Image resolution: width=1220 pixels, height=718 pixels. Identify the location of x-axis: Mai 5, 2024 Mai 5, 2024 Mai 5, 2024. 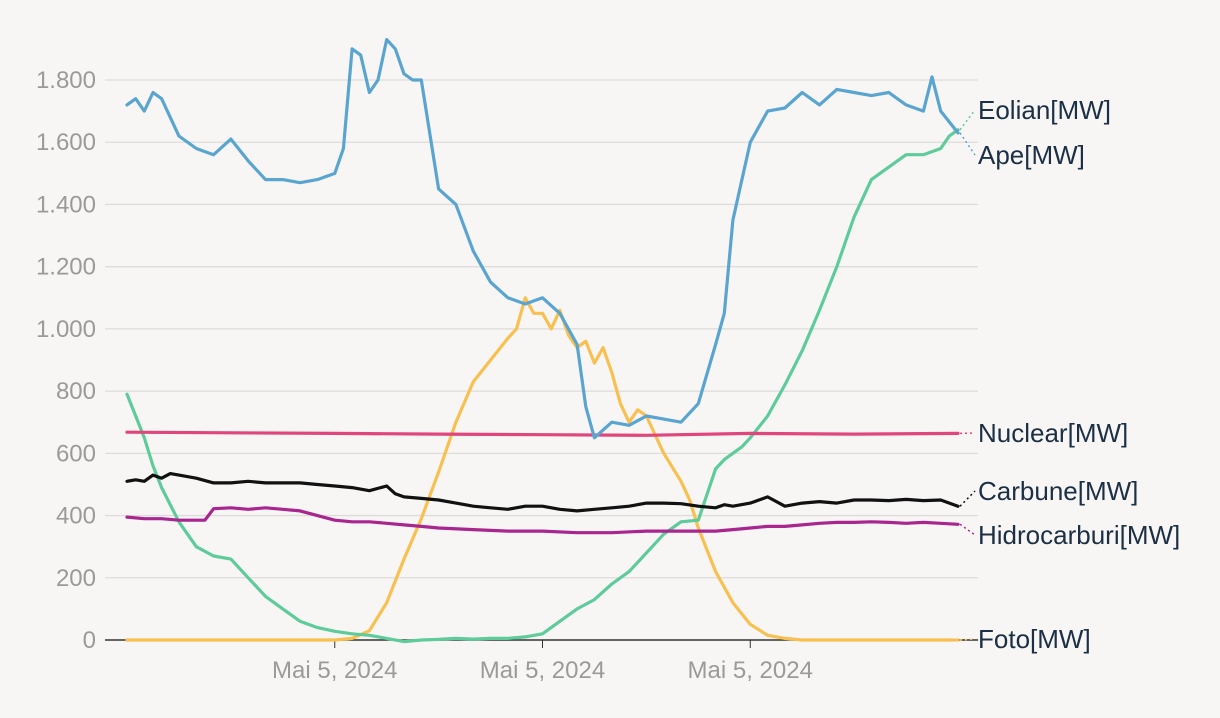
(542, 662).